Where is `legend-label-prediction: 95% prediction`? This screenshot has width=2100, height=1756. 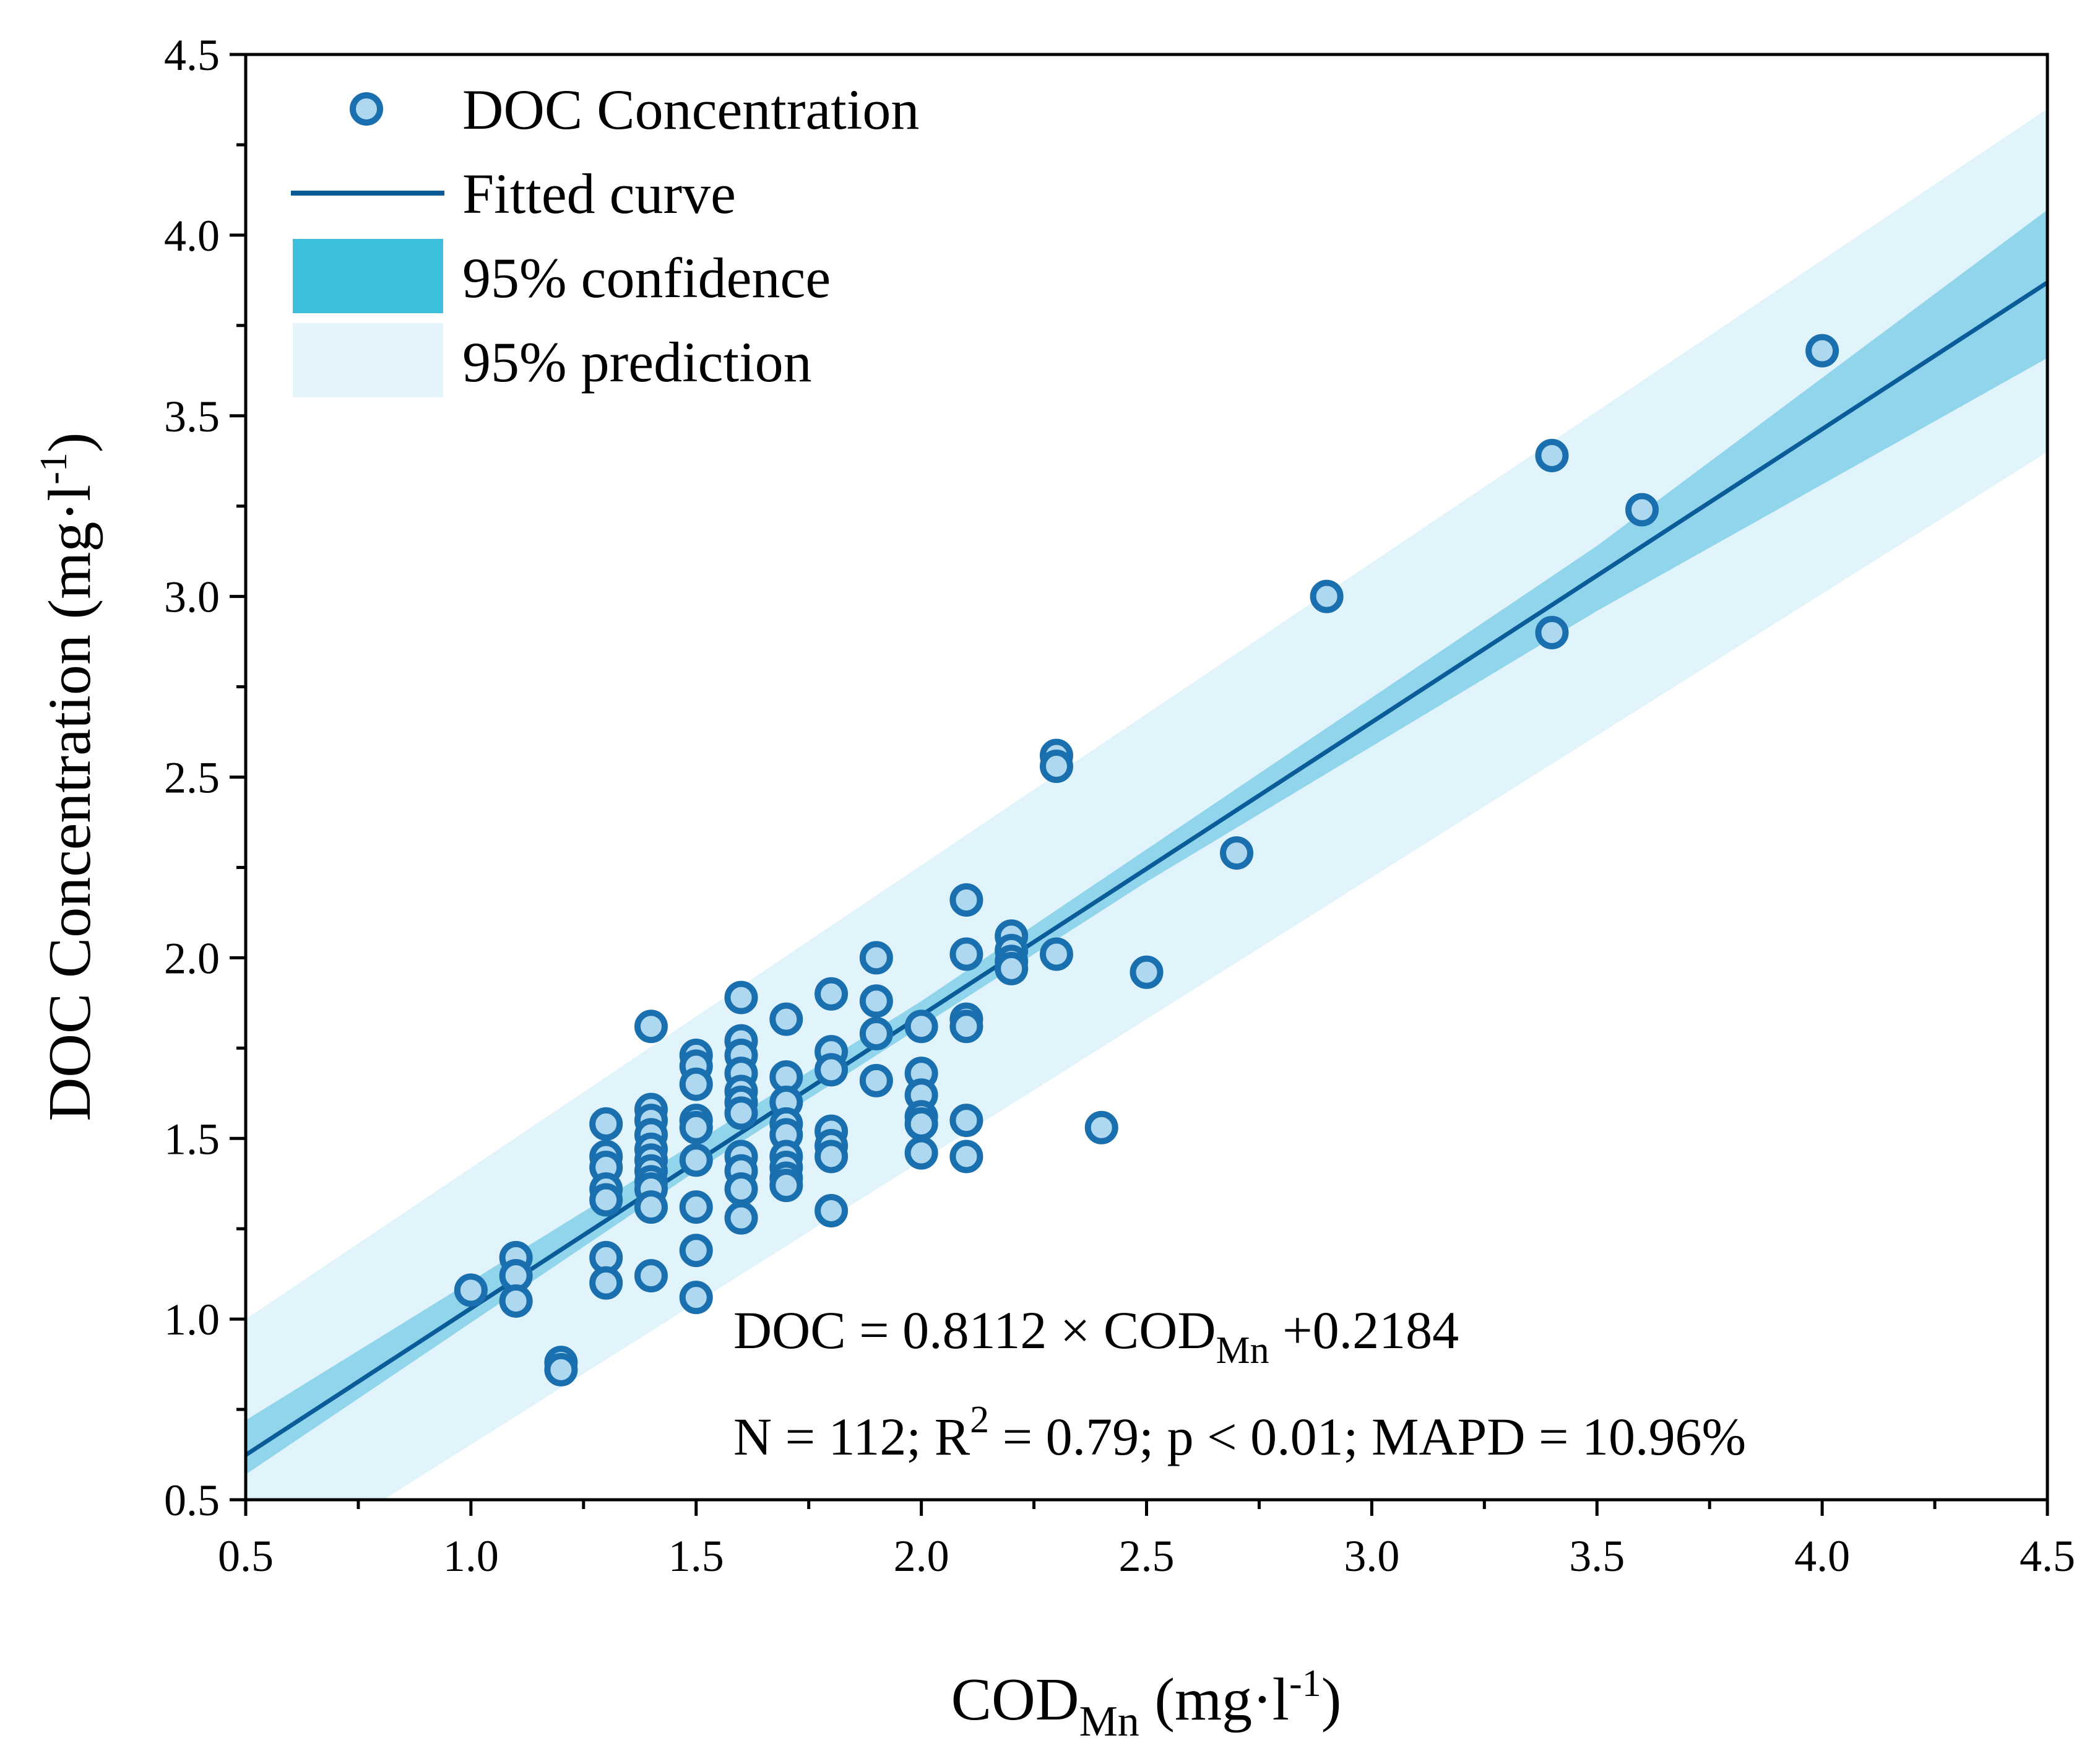
legend-label-prediction: 95% prediction is located at coordinates (637, 363).